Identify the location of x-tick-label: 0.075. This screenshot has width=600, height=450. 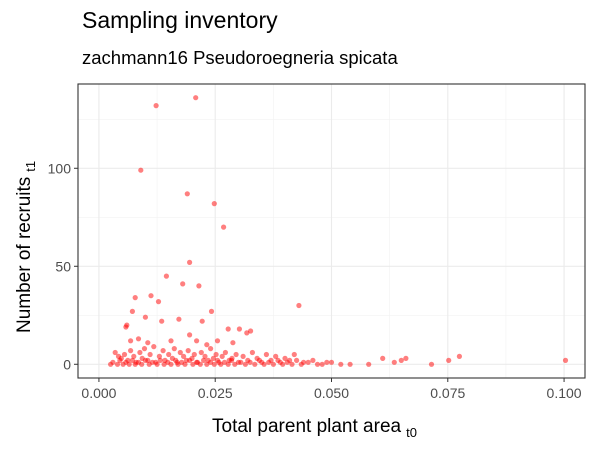
(447, 393).